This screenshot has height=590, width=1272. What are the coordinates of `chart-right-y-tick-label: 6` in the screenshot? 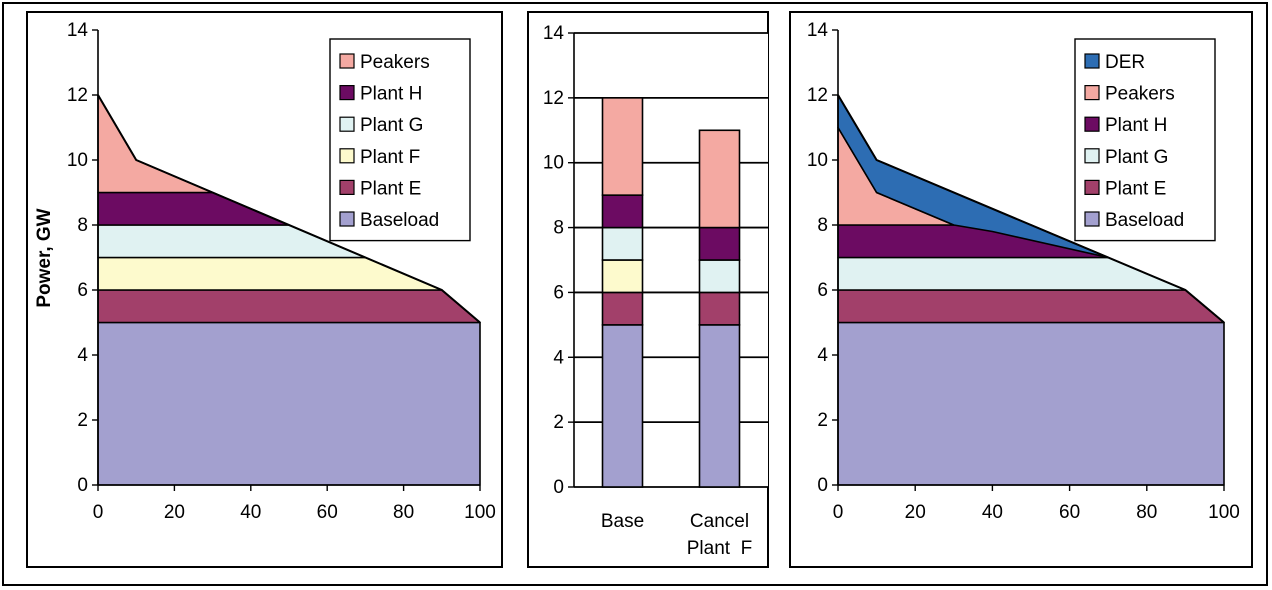 It's located at (822, 290).